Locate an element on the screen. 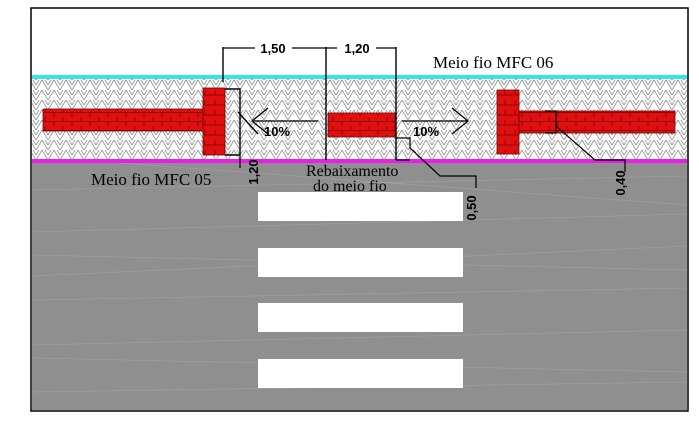  dim-depth-leader is located at coordinates (436, 162).